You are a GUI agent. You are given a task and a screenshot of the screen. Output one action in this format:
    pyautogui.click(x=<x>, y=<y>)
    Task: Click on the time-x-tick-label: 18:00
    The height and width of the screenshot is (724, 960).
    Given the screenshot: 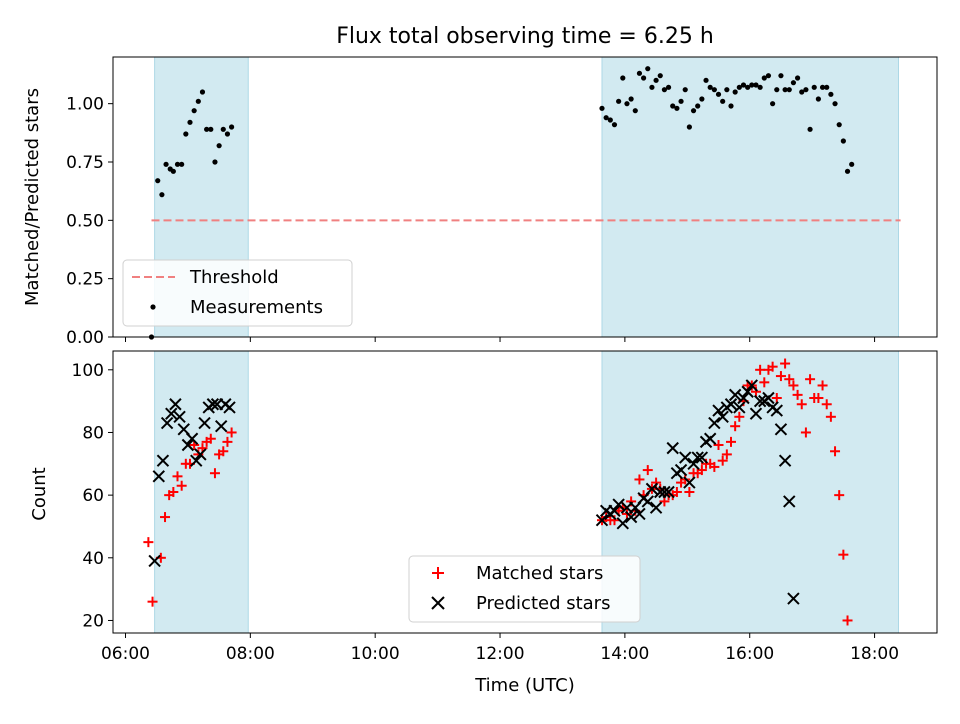 What is the action you would take?
    pyautogui.click(x=874, y=654)
    